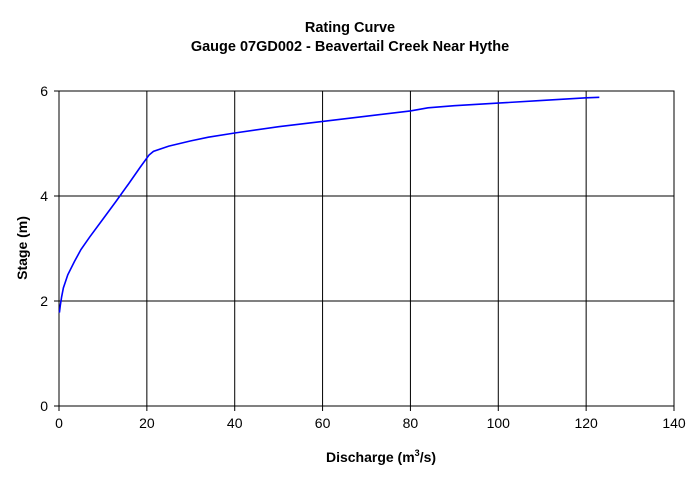  Describe the element at coordinates (44, 91) in the screenshot. I see `y-tick-label: 6` at that location.